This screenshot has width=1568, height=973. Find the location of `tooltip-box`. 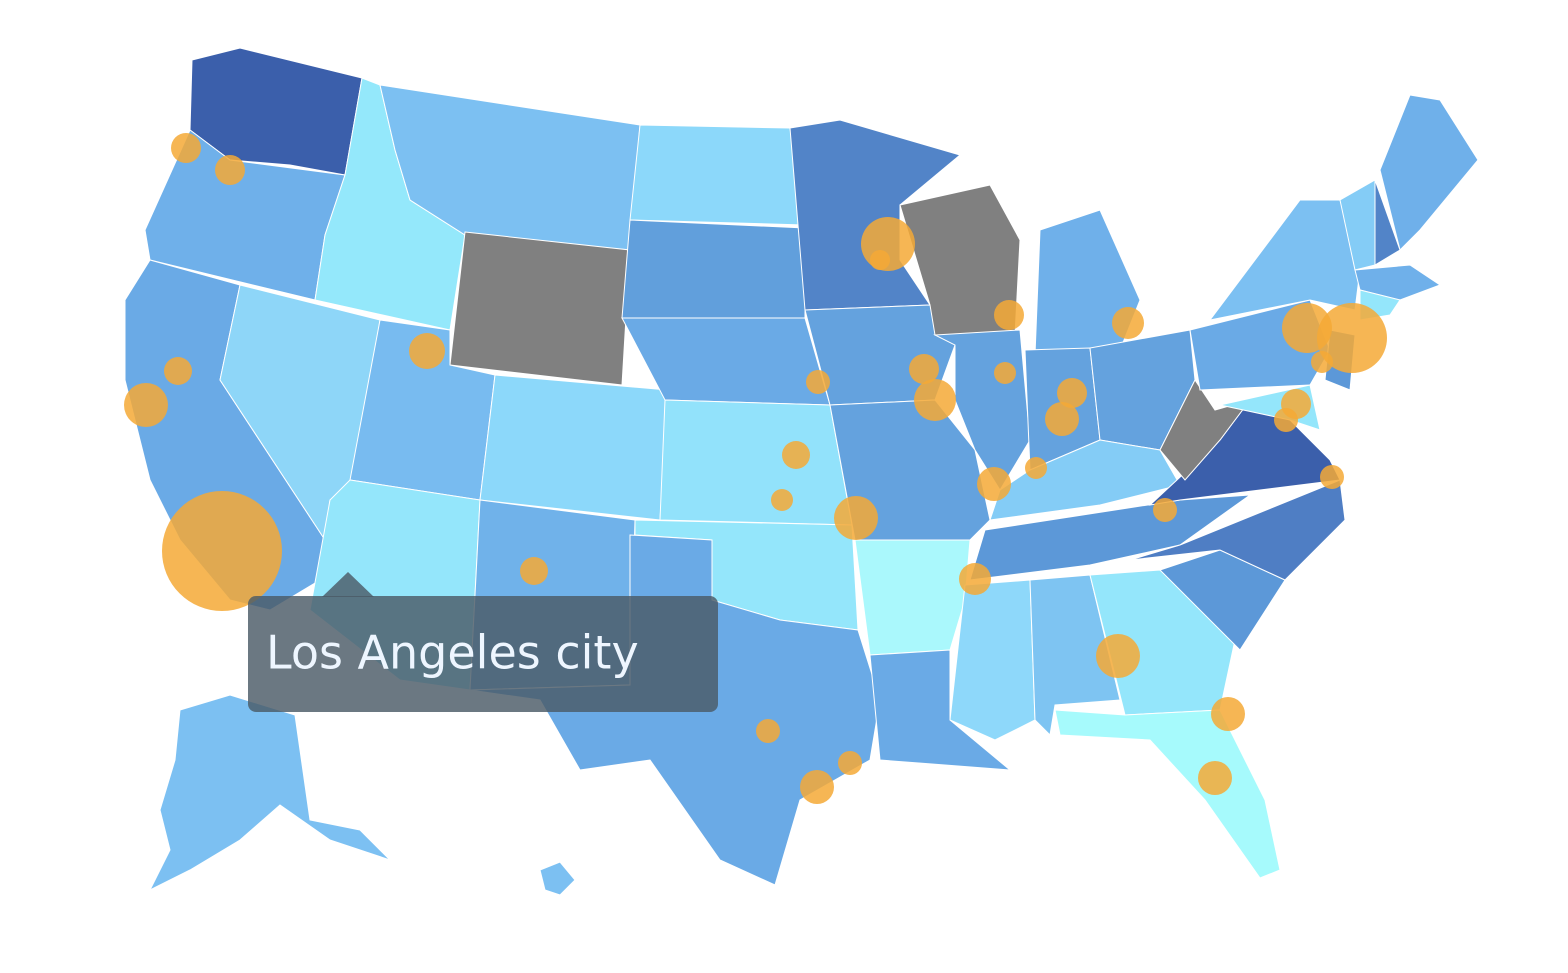

tooltip-box is located at coordinates (483, 654).